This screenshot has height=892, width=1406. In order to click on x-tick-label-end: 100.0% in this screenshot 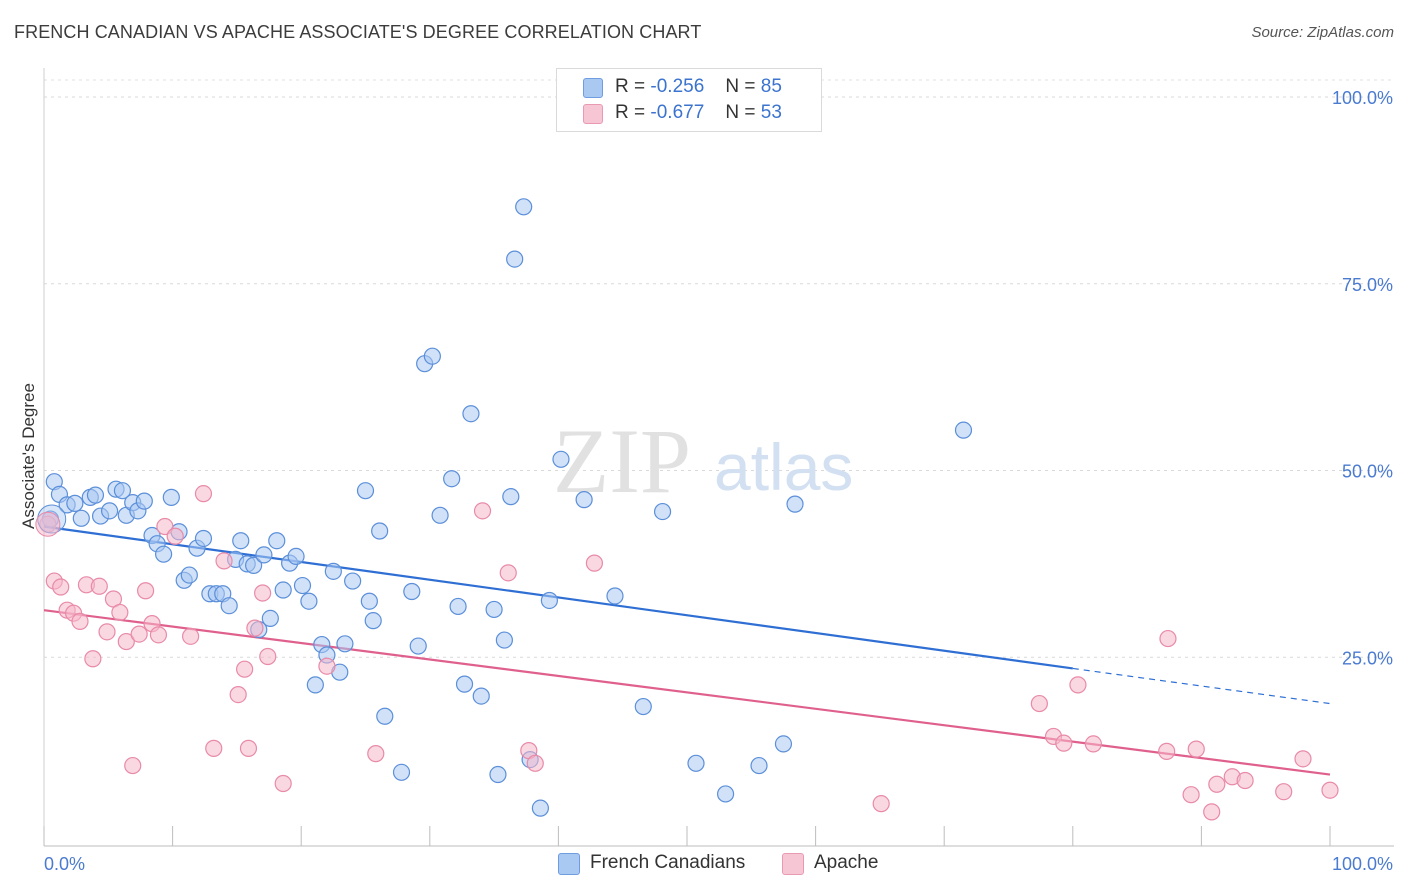, I will do `click(1362, 864)`.